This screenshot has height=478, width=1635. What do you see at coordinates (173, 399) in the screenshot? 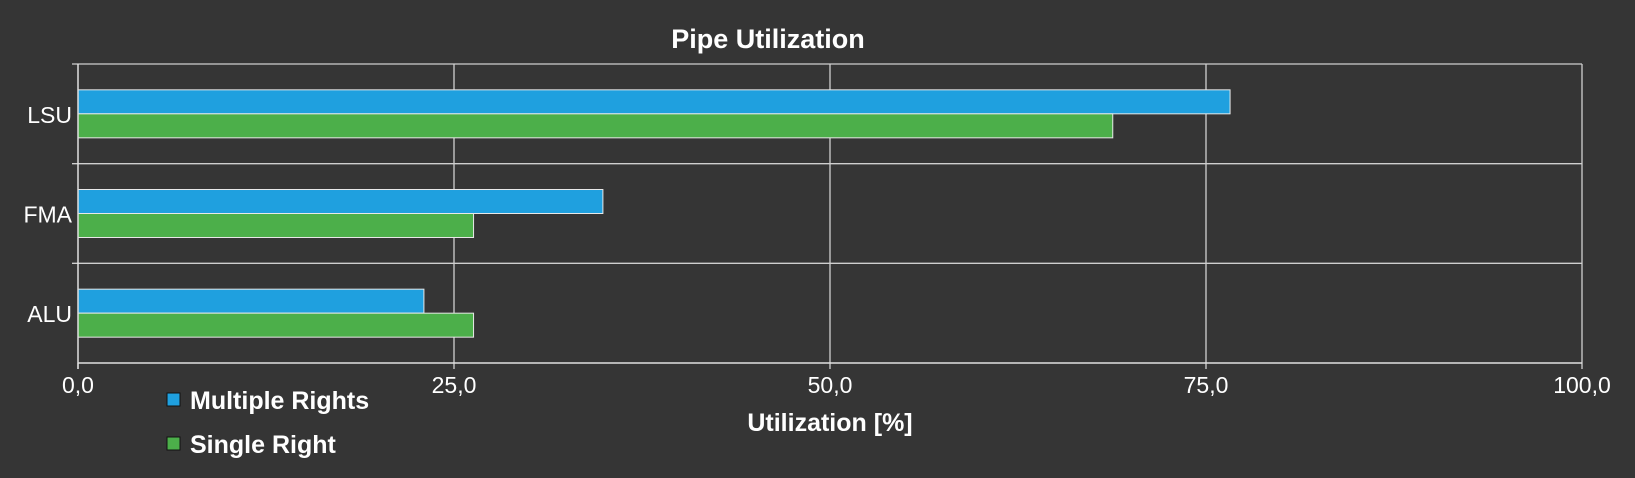
I see `legend-swatch-multiple-rights` at bounding box center [173, 399].